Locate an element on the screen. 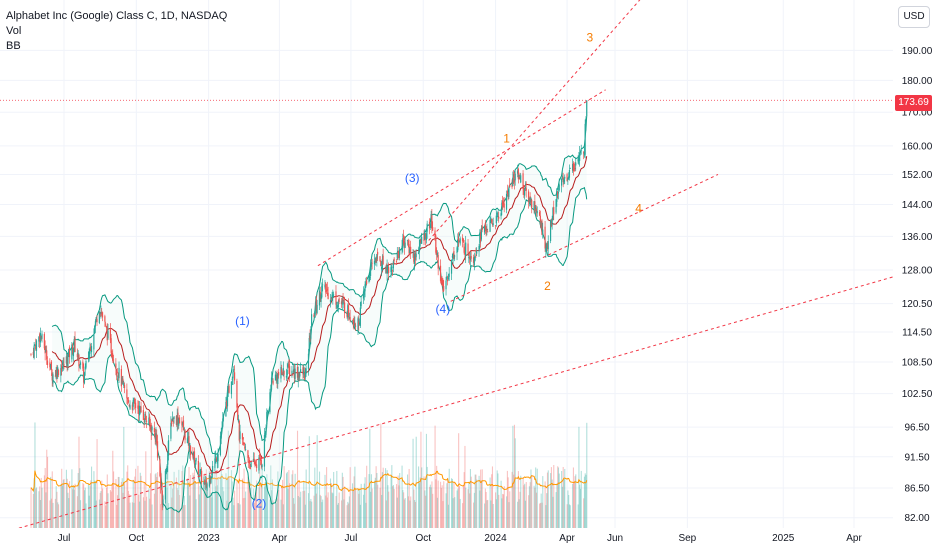 The width and height of the screenshot is (932, 550). currency-button: USD is located at coordinates (914, 17).